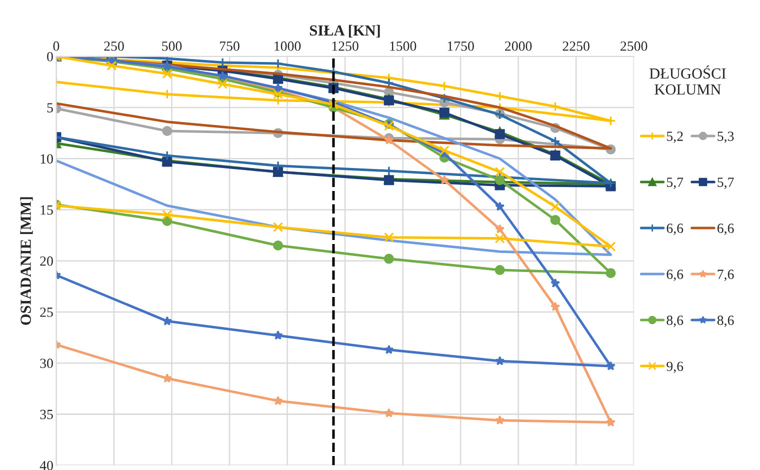 This screenshot has height=470, width=760. What do you see at coordinates (50, 107) in the screenshot?
I see `y-tick-label: 5` at bounding box center [50, 107].